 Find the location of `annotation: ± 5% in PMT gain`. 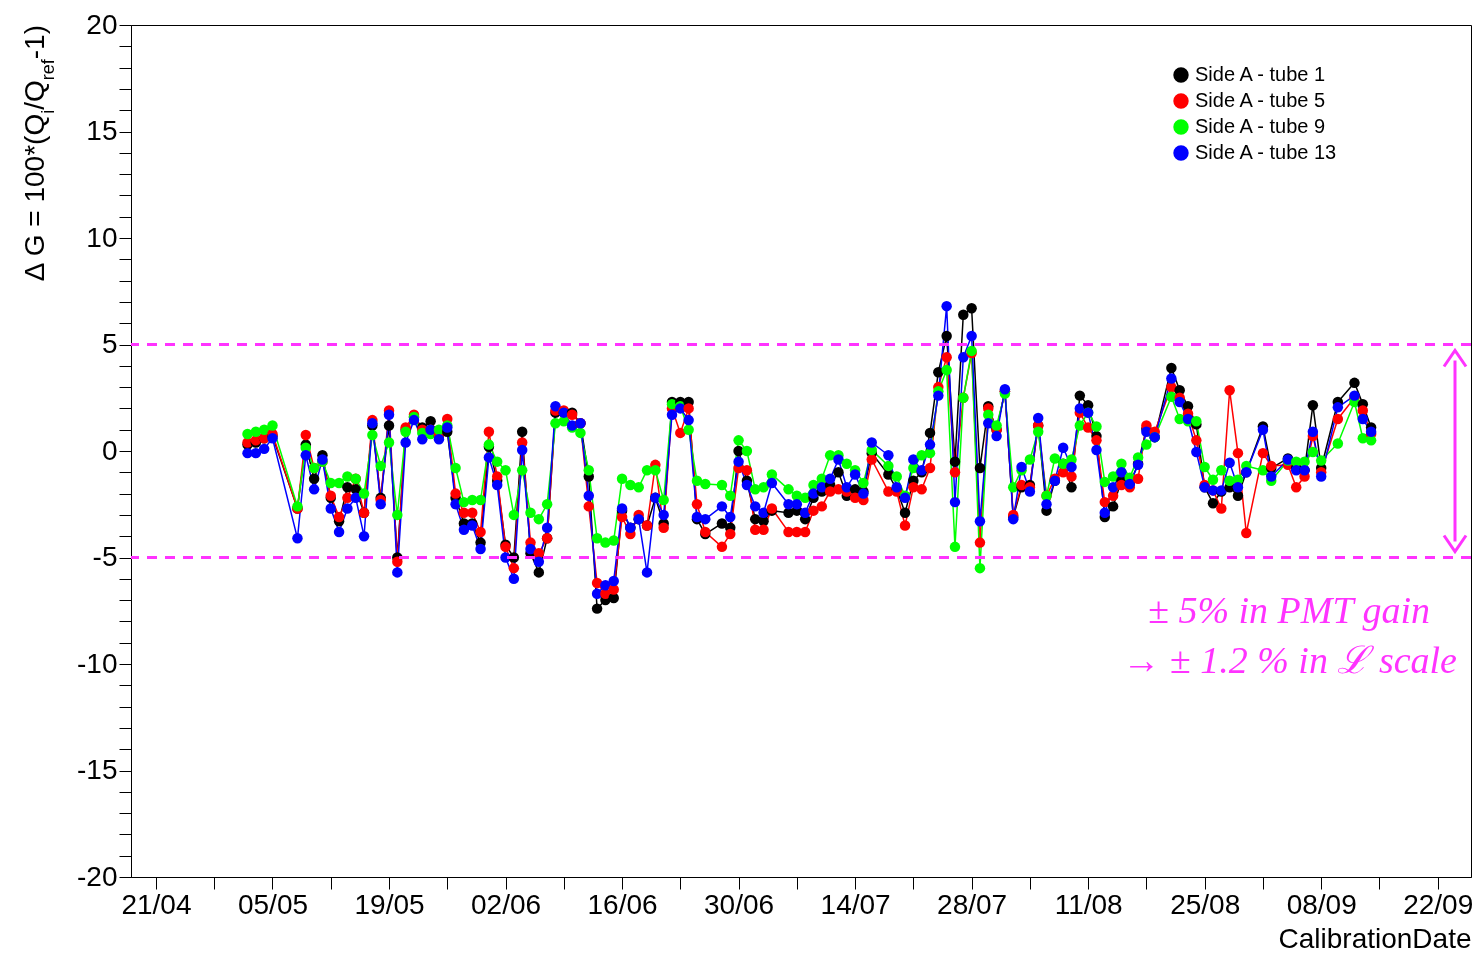

annotation: ± 5% in PMT gain is located at coordinates (1289, 610).